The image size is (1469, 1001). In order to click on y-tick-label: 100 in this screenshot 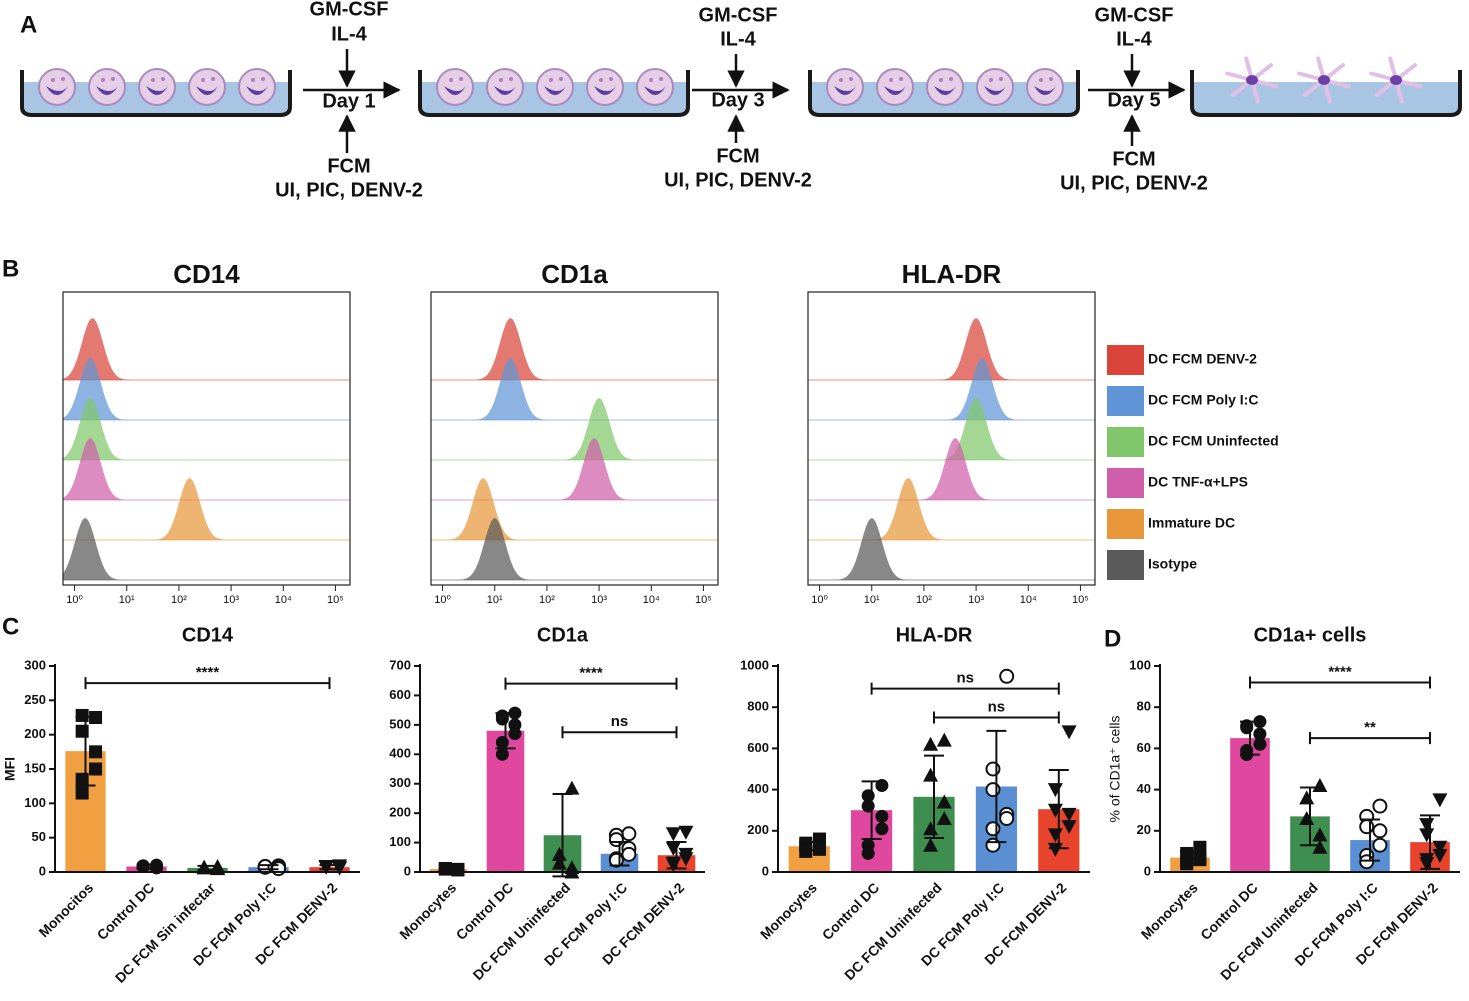, I will do `click(1140, 664)`.